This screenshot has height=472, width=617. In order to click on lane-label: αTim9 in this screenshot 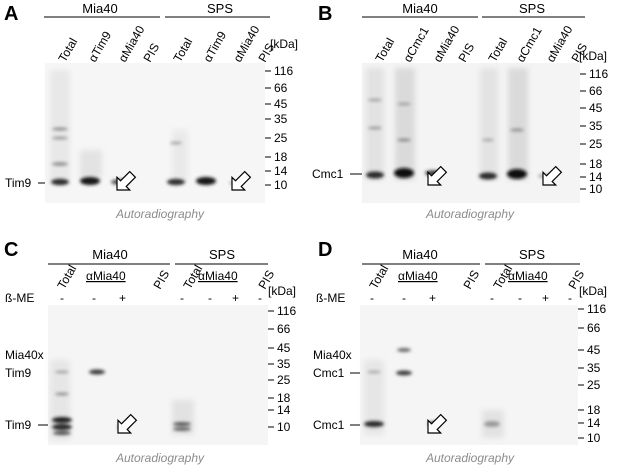, I will do `click(214, 47)`.